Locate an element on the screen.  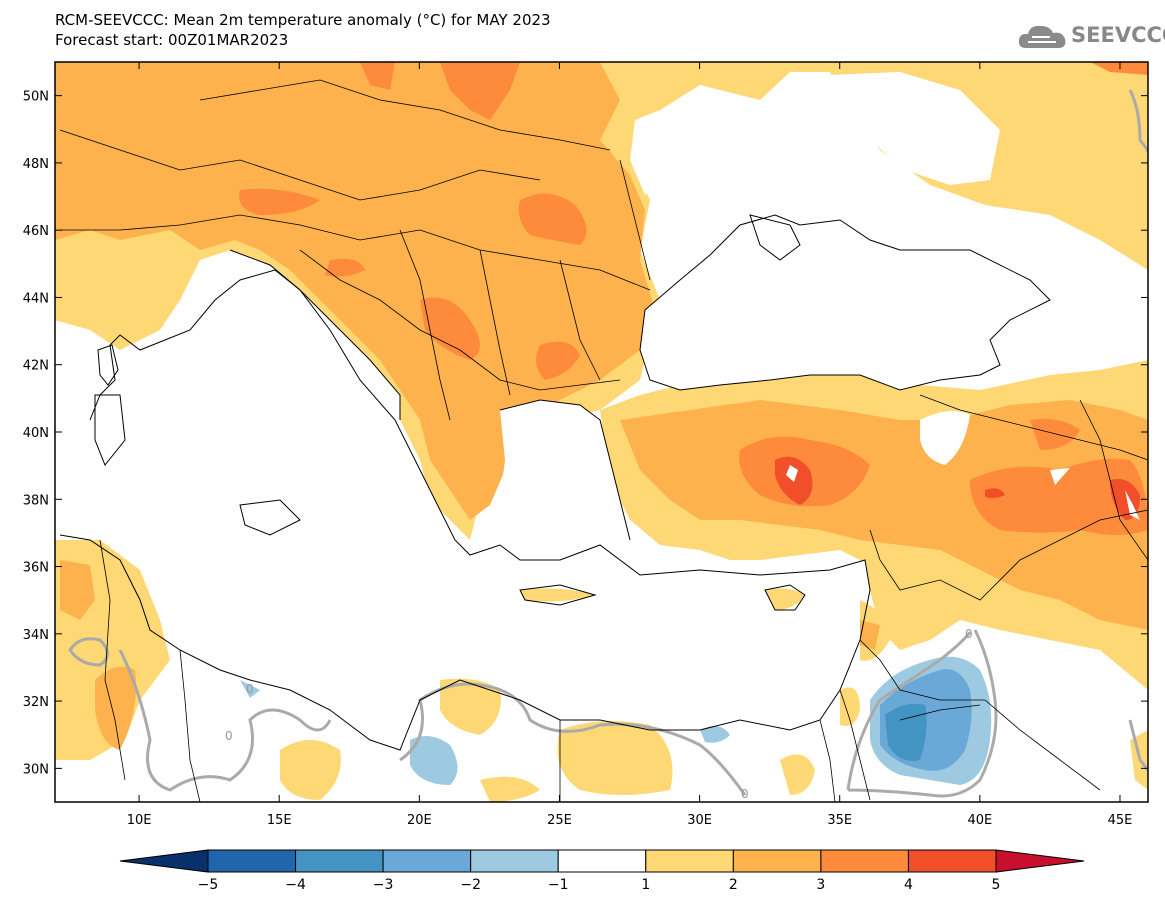
lat-tick-label: 30N is located at coordinates (36, 769).